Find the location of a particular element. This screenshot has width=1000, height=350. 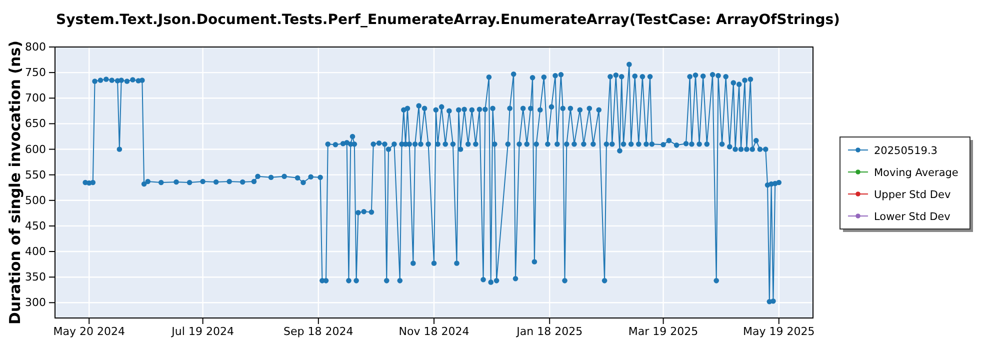

legend-label: Upper Std Dev is located at coordinates (912, 195).